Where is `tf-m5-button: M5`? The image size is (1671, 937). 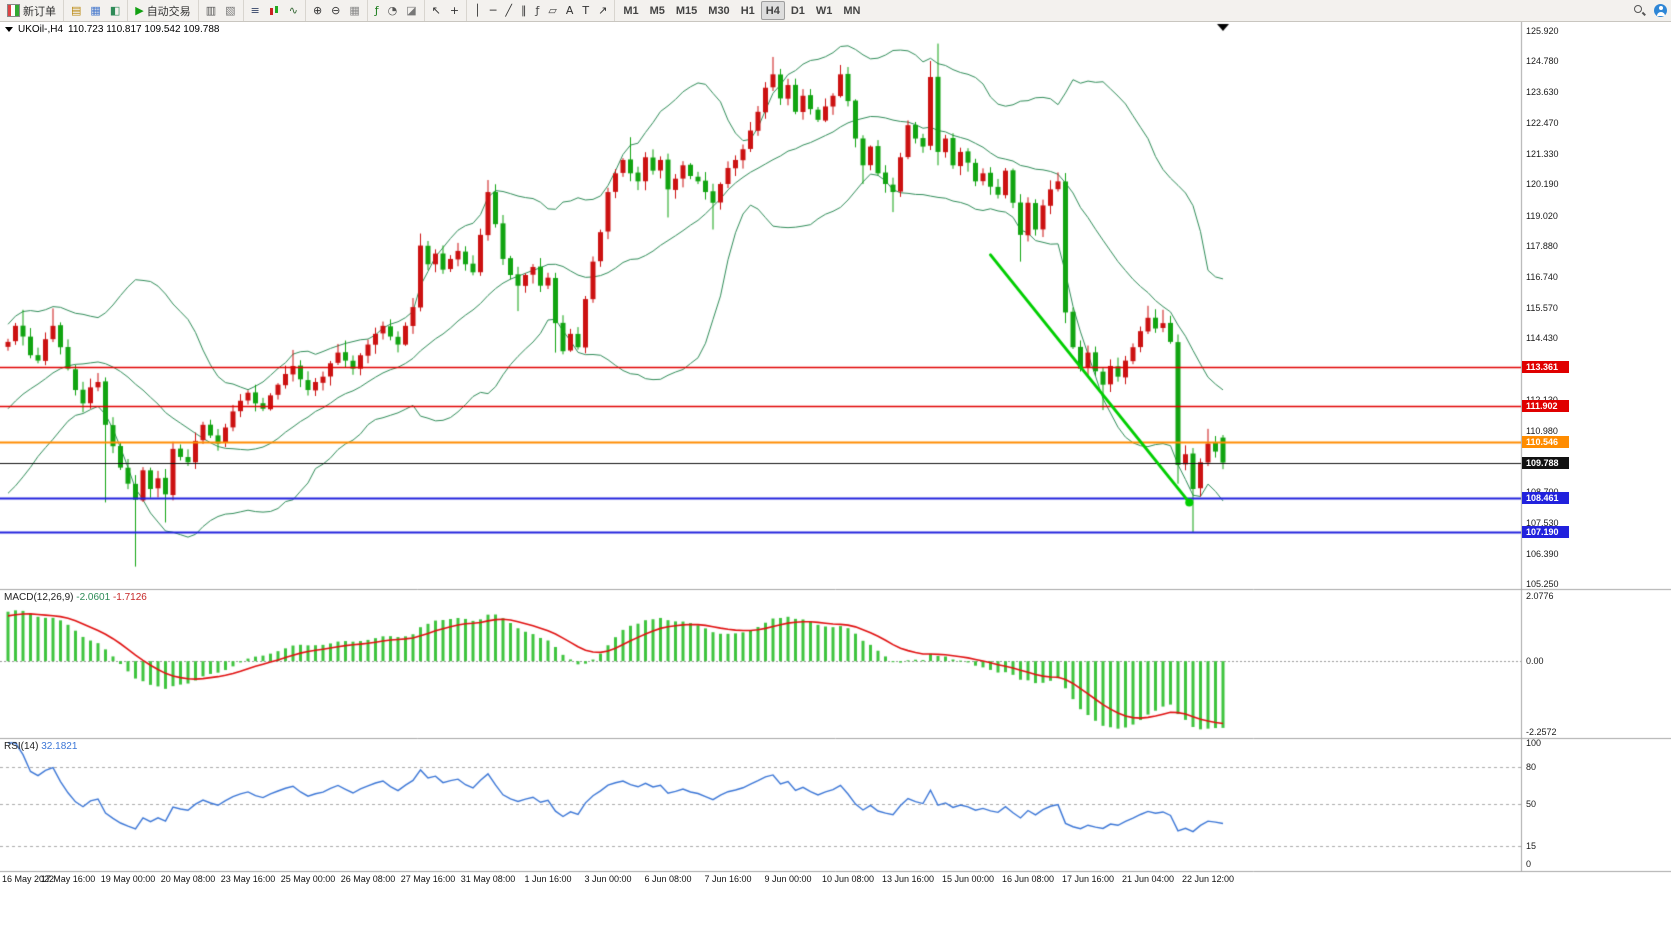
tf-m5-button: M5 is located at coordinates (657, 10).